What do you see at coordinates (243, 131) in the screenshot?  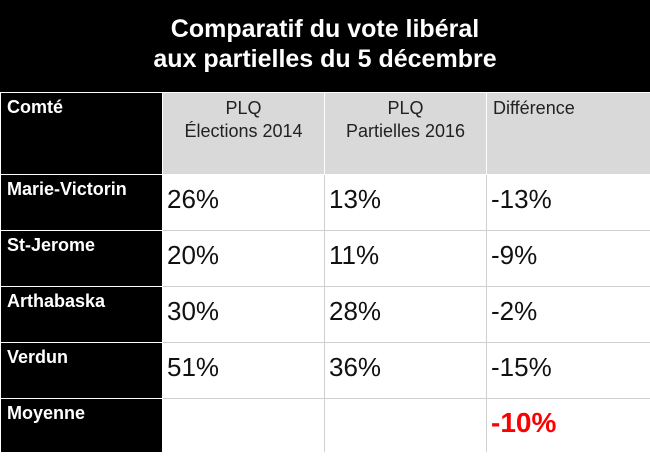 I see `header-elections-2014-line2: Élections 2014` at bounding box center [243, 131].